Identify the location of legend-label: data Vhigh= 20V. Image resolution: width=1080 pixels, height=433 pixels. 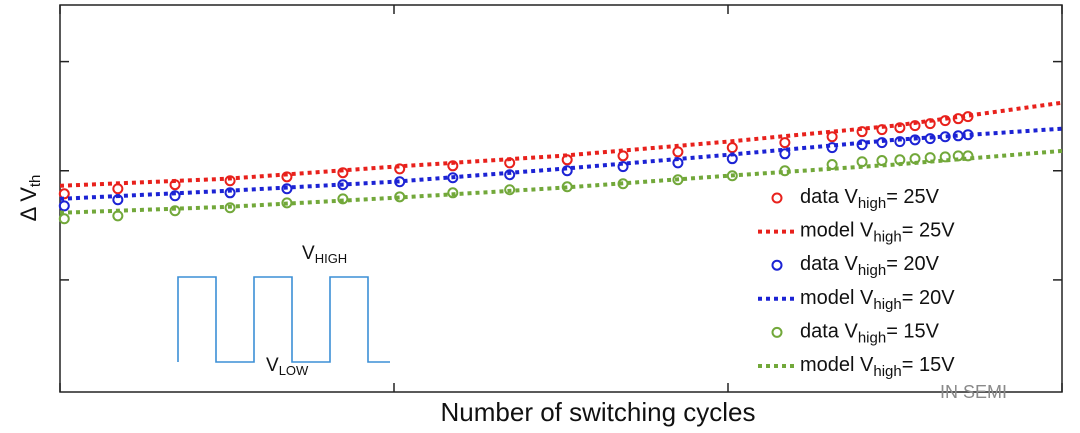
(870, 266).